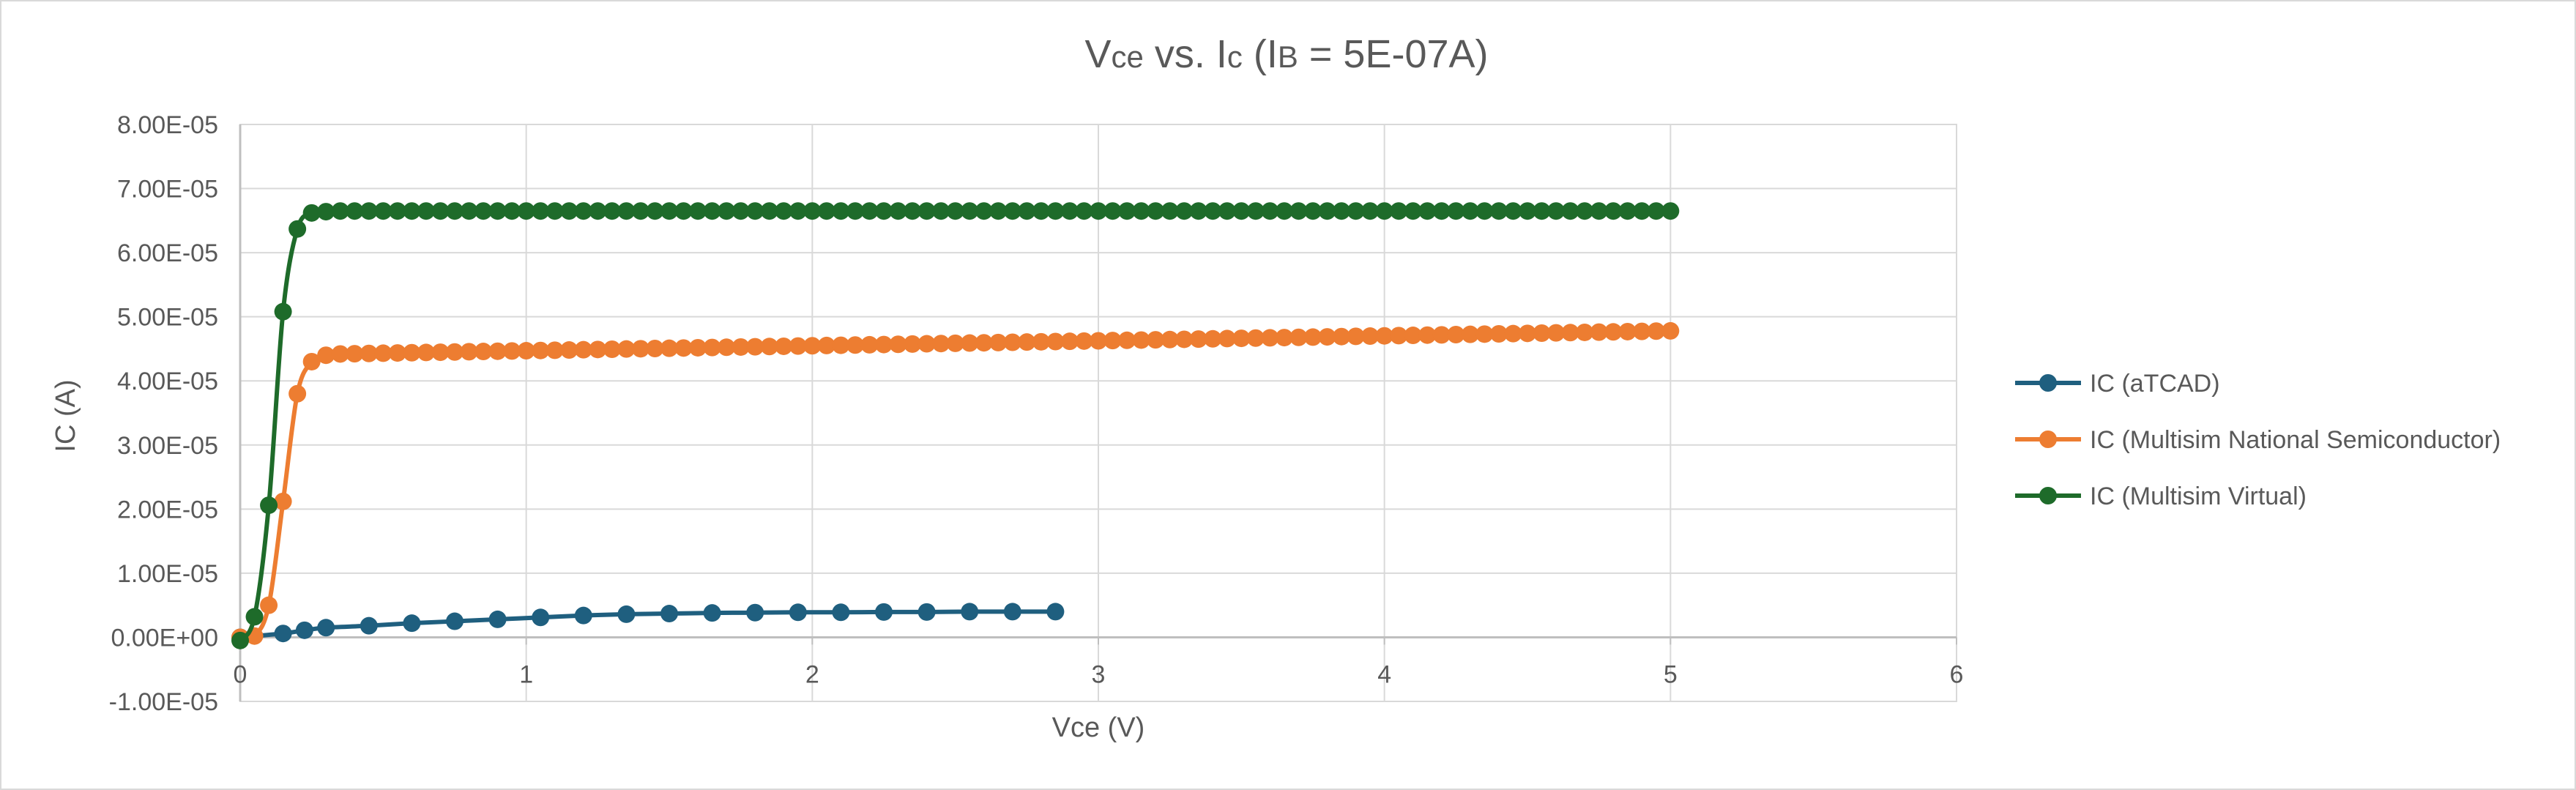 This screenshot has height=790, width=2576. I want to click on y-tick-label: 7.00E-05, so click(167, 190).